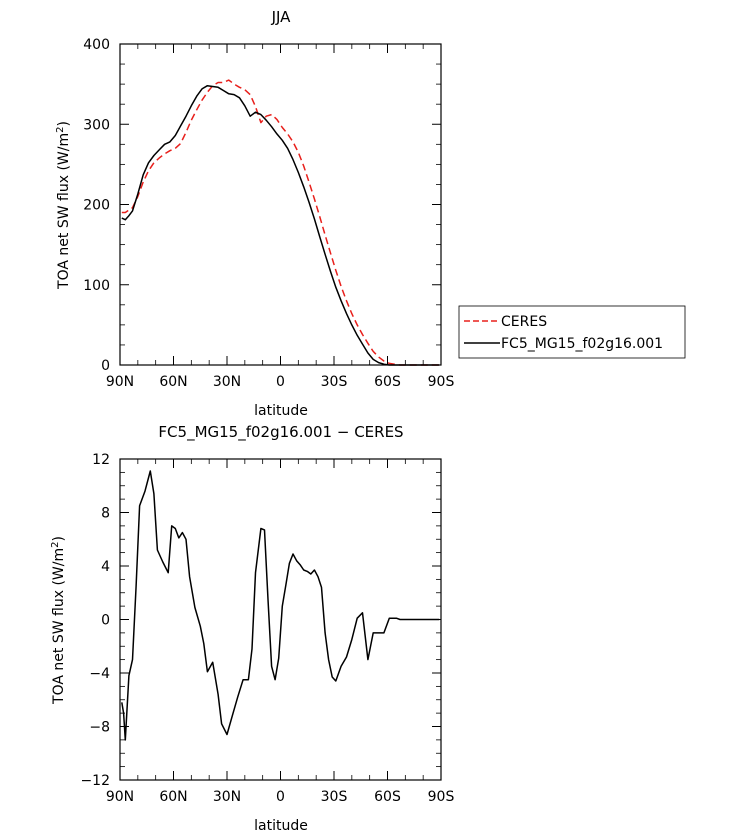 Image resolution: width=733 pixels, height=837 pixels. What do you see at coordinates (227, 382) in the screenshot?
I see `top-xtick-label: 30N` at bounding box center [227, 382].